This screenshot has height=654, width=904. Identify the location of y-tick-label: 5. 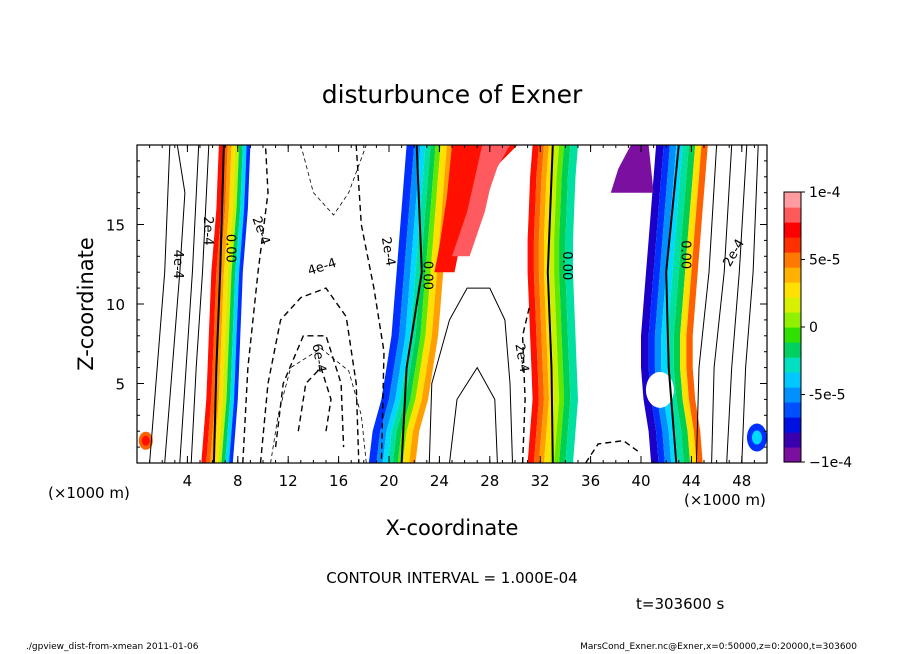
(120, 385).